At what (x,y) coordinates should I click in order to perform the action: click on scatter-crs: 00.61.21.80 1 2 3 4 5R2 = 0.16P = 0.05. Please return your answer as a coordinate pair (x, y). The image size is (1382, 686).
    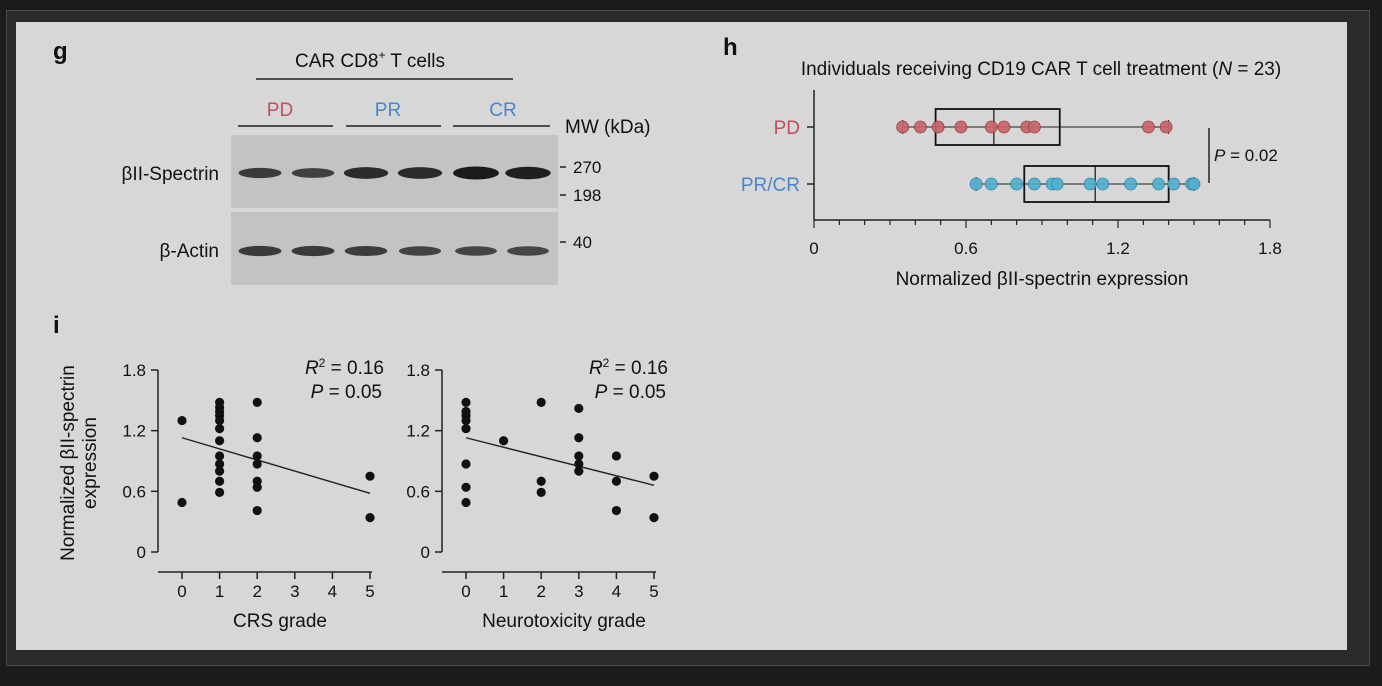
    Looking at the image, I should click on (253, 478).